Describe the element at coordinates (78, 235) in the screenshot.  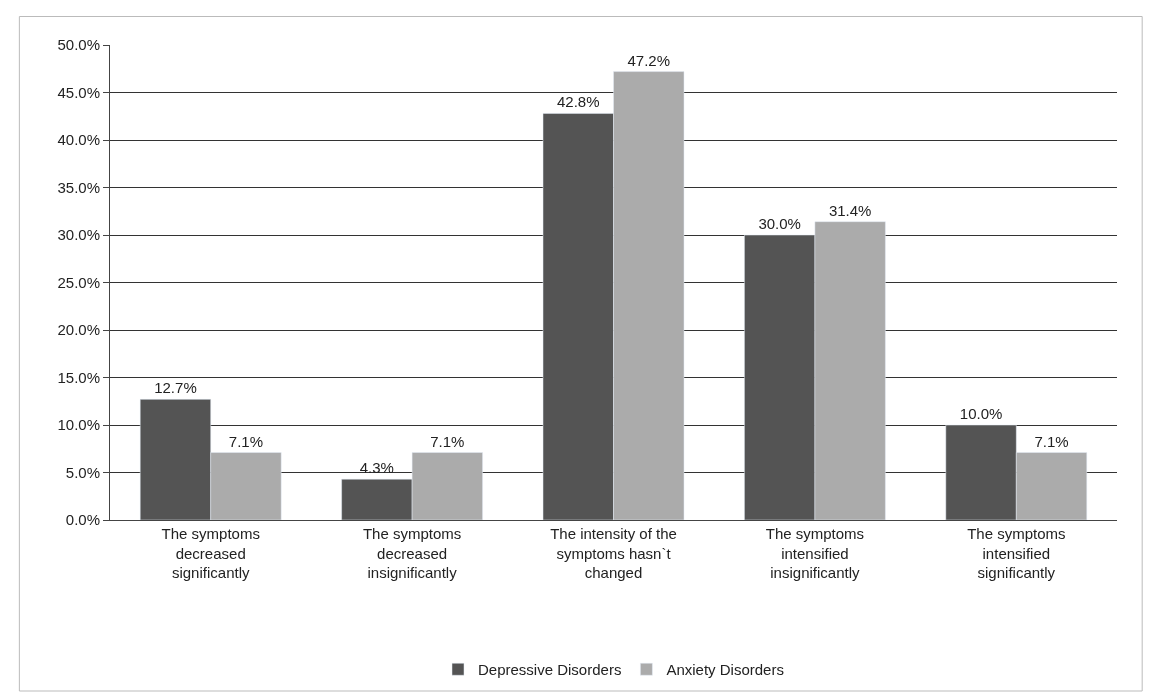
I see `y-tick-label: 30.0%` at that location.